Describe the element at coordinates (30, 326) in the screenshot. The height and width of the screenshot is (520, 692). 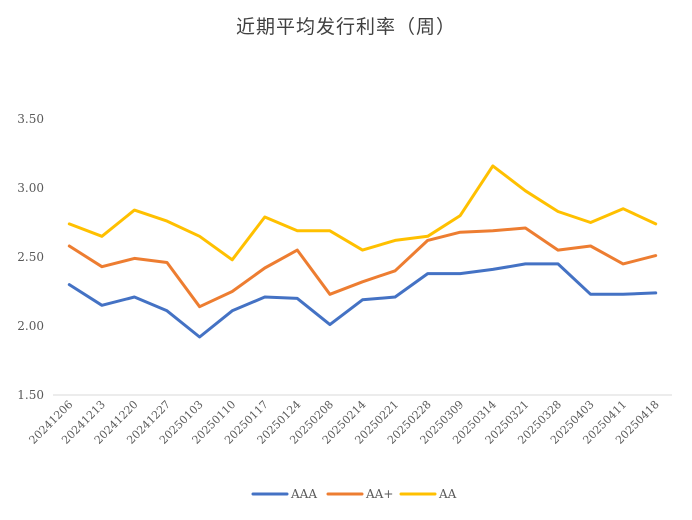
I see `y-tick-label: 2.00` at that location.